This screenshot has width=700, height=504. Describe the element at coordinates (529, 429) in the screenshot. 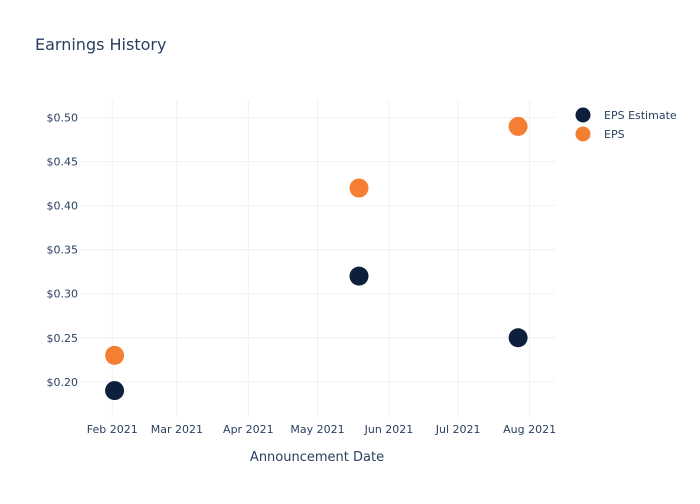

I see `x-tick-label: Aug 2021` at that location.